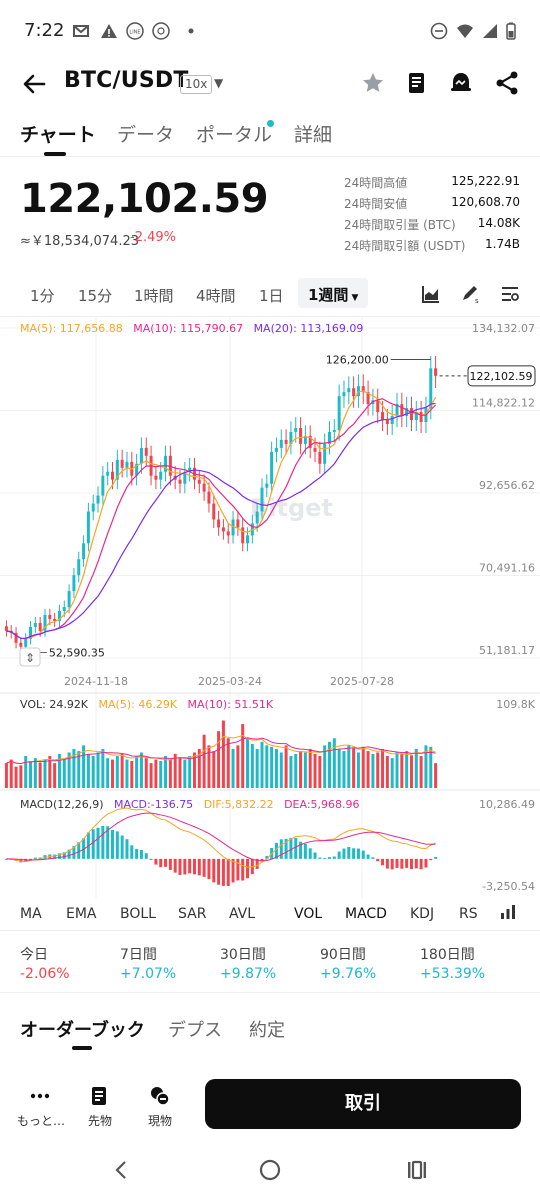  What do you see at coordinates (230, 704) in the screenshot?
I see `vol-ma10-legend: MA(10): 51.51K` at bounding box center [230, 704].